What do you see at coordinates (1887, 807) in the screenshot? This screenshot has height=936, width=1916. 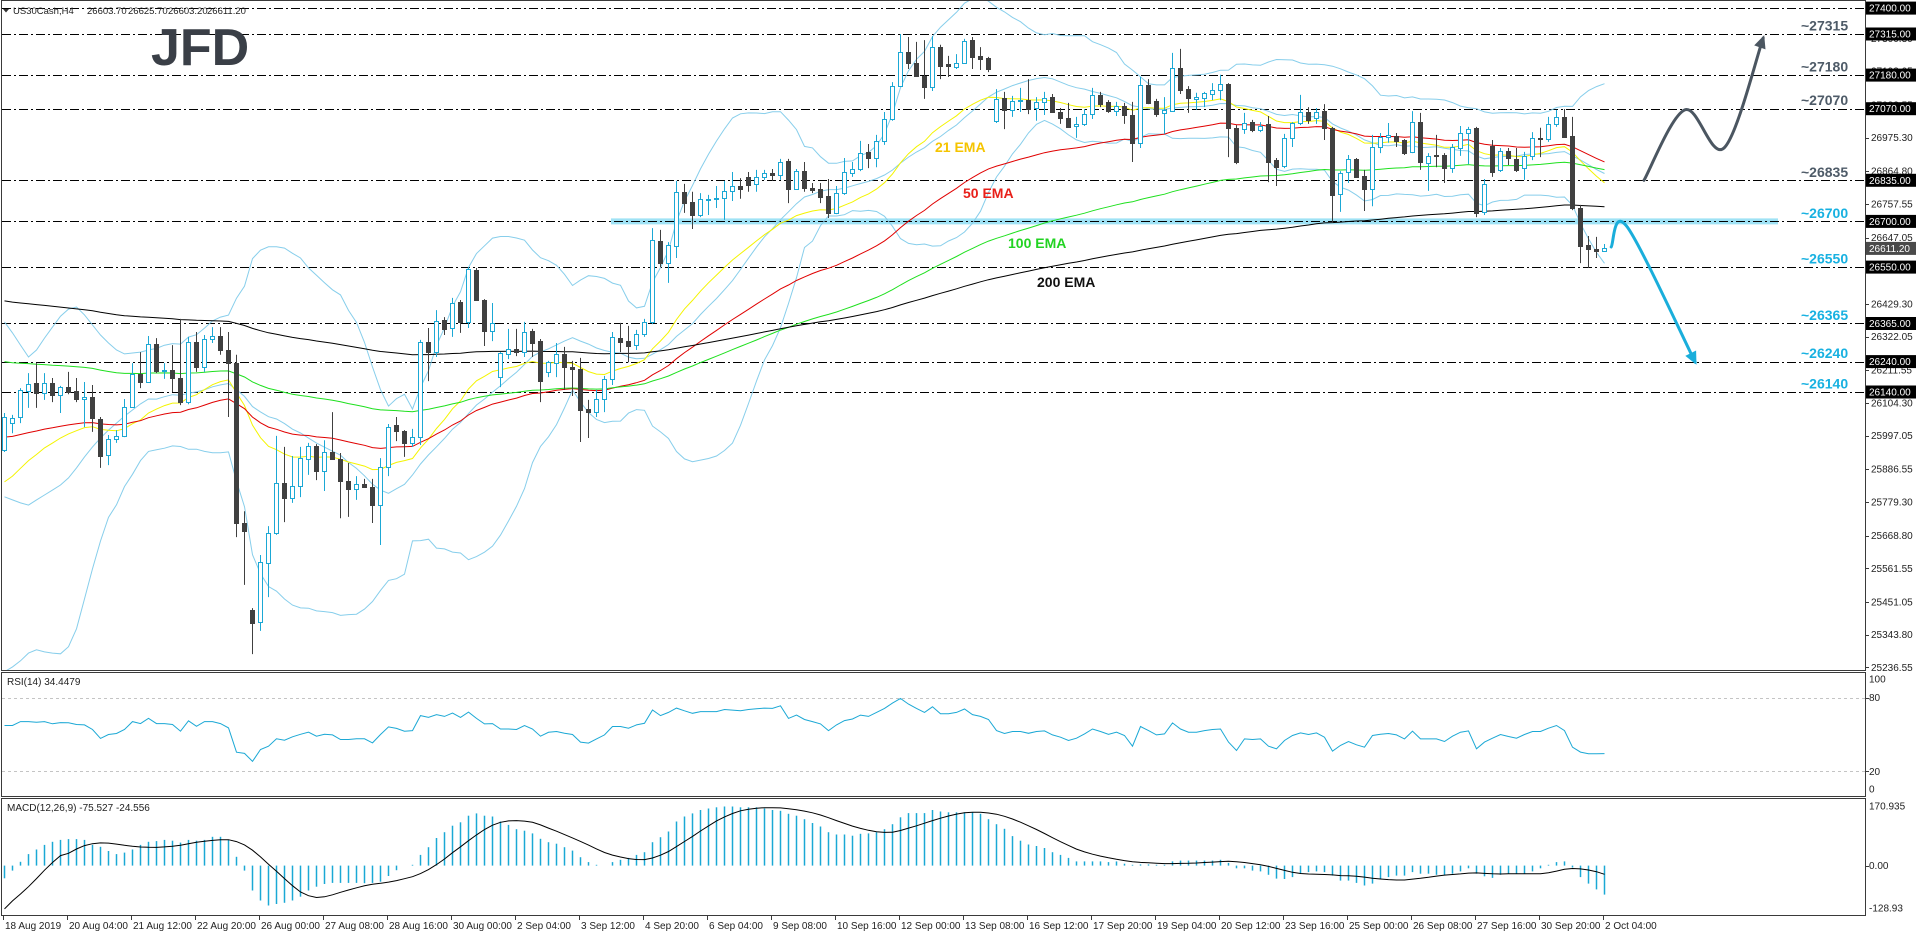 I see `macd-axis-label: 170.935` at bounding box center [1887, 807].